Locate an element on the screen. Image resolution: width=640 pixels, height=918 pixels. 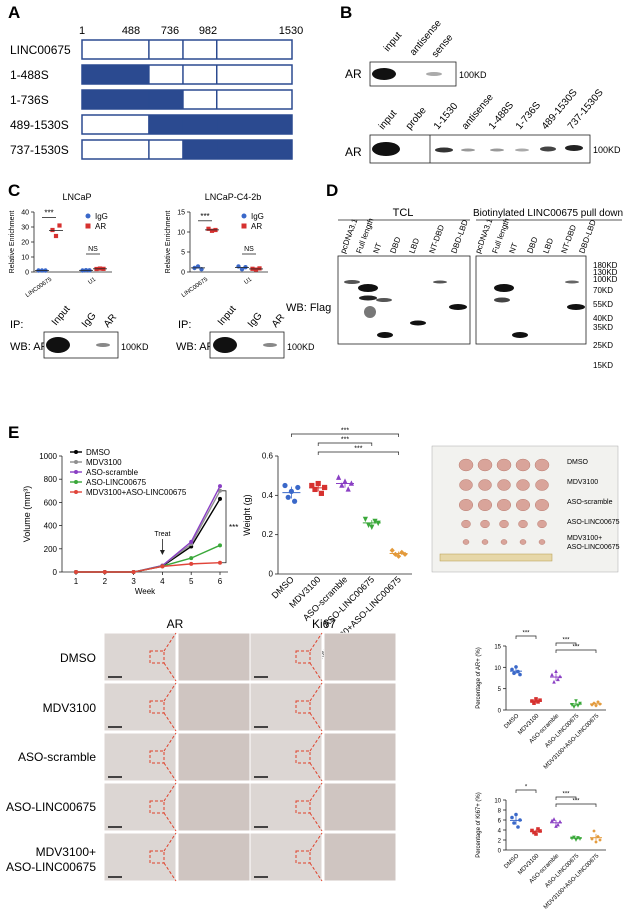
size-marker: 130KD is located at coordinates (605, 272).